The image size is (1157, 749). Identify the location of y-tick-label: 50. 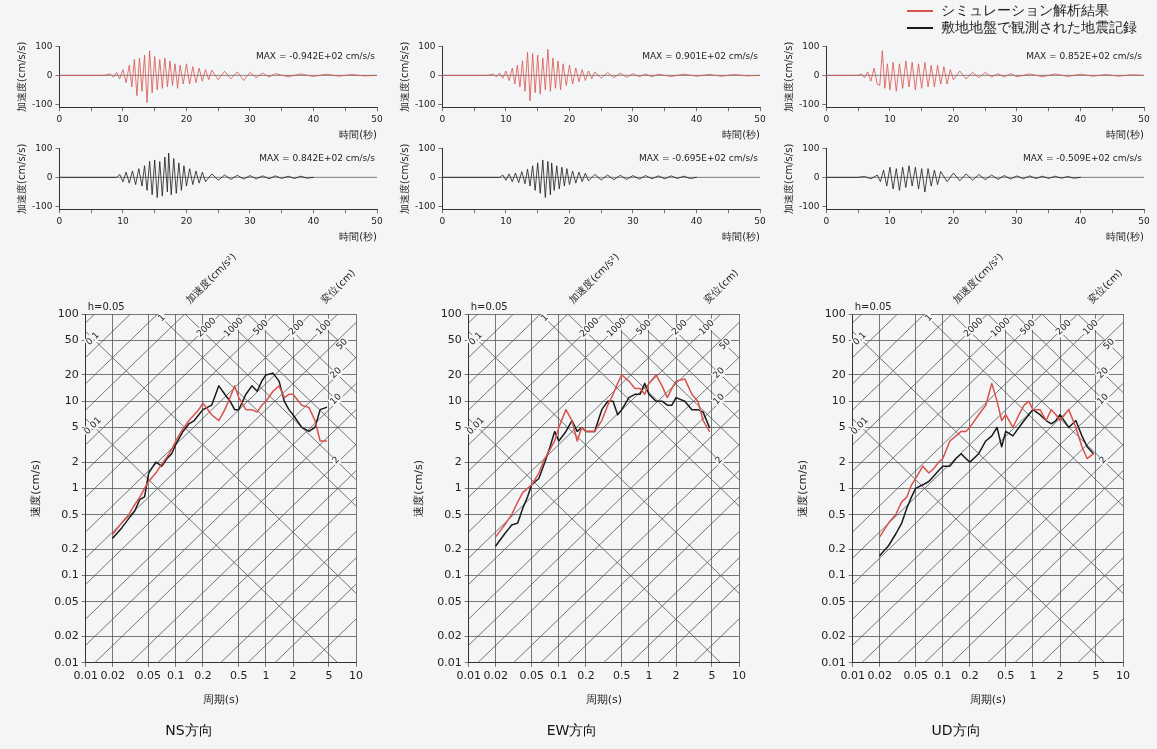
(454, 340).